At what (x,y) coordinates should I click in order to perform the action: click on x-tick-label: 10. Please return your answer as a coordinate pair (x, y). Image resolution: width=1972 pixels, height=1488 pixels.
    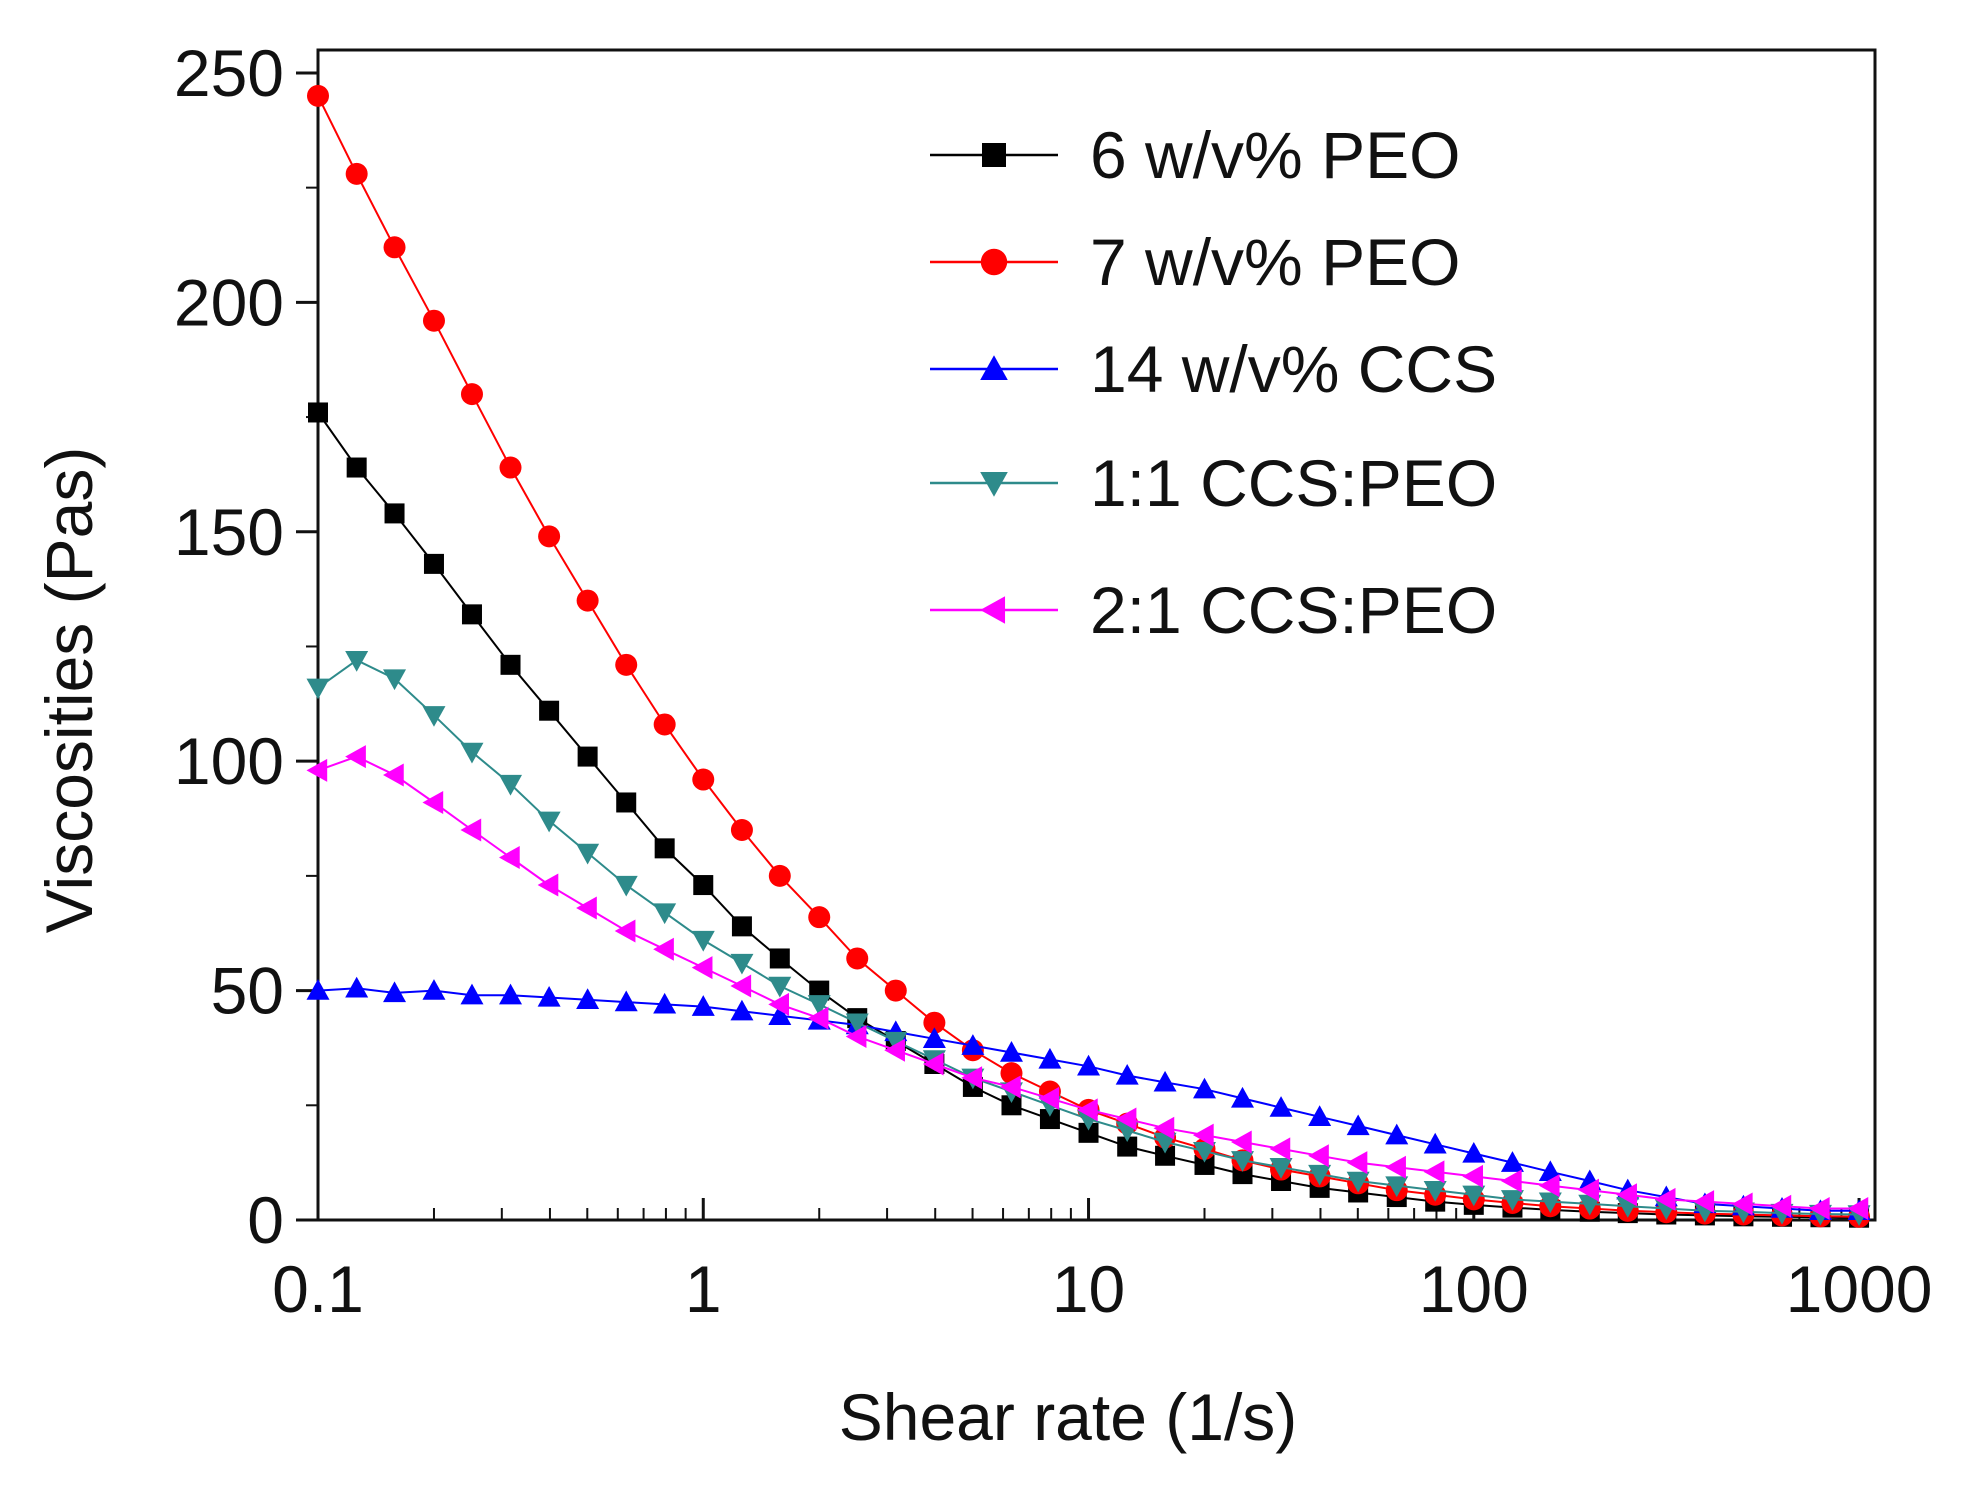
    Looking at the image, I should click on (1088, 1289).